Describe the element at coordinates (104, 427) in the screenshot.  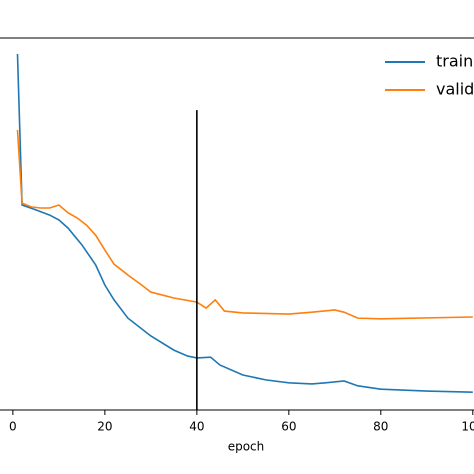
I see `x-tick-label: 20` at that location.